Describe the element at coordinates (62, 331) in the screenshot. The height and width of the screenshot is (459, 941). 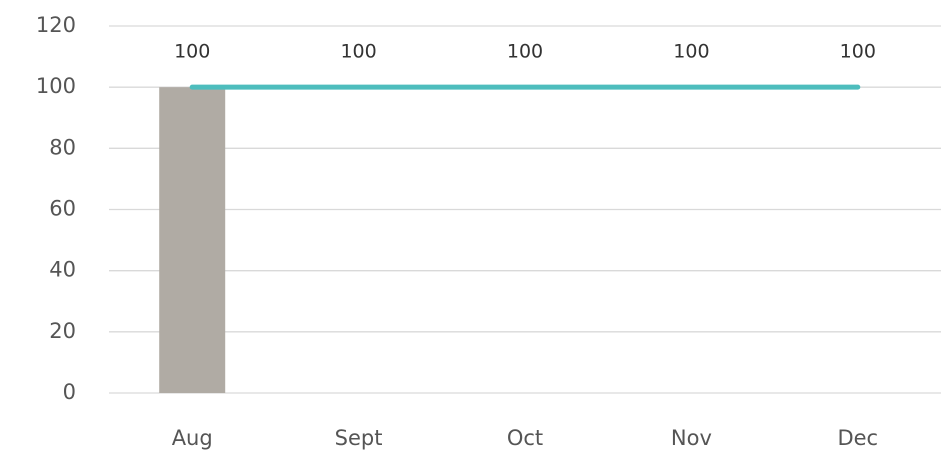
I see `y-tick-label: 20` at that location.